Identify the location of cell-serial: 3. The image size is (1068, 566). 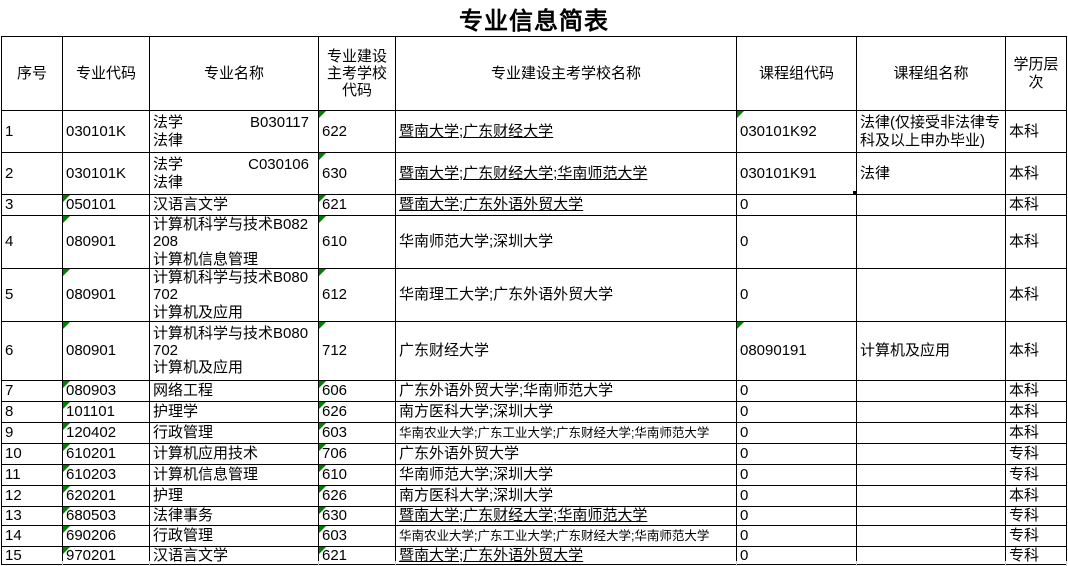
(32, 205).